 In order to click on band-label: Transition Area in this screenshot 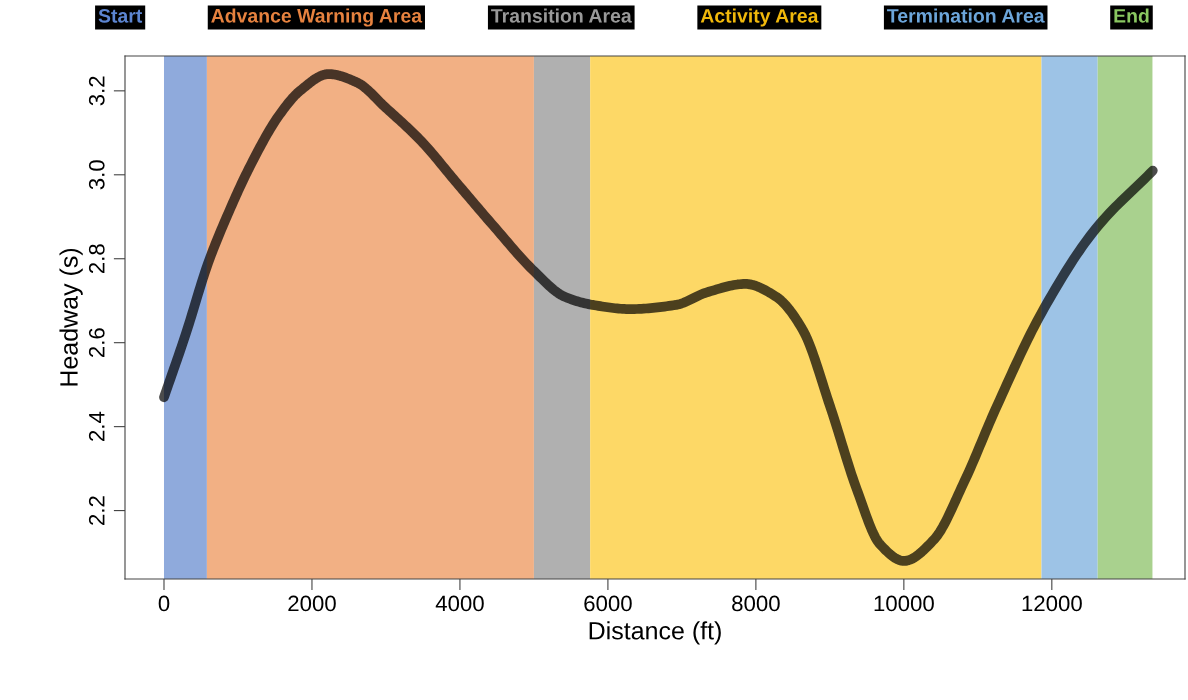, I will do `click(561, 15)`.